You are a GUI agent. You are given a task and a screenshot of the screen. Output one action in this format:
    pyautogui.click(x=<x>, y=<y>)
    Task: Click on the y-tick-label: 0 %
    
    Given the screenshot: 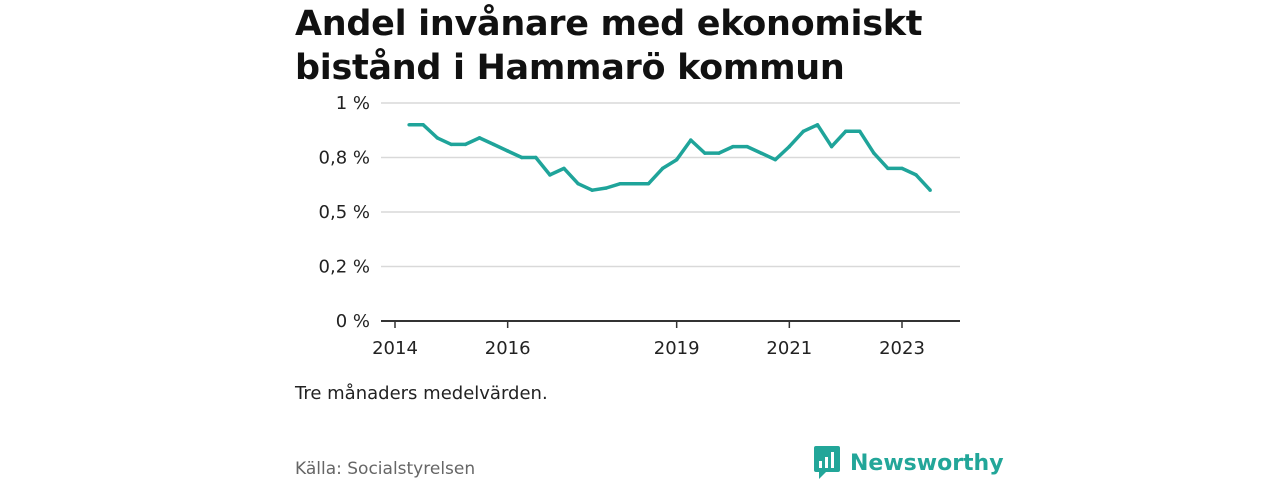 What is the action you would take?
    pyautogui.click(x=353, y=321)
    